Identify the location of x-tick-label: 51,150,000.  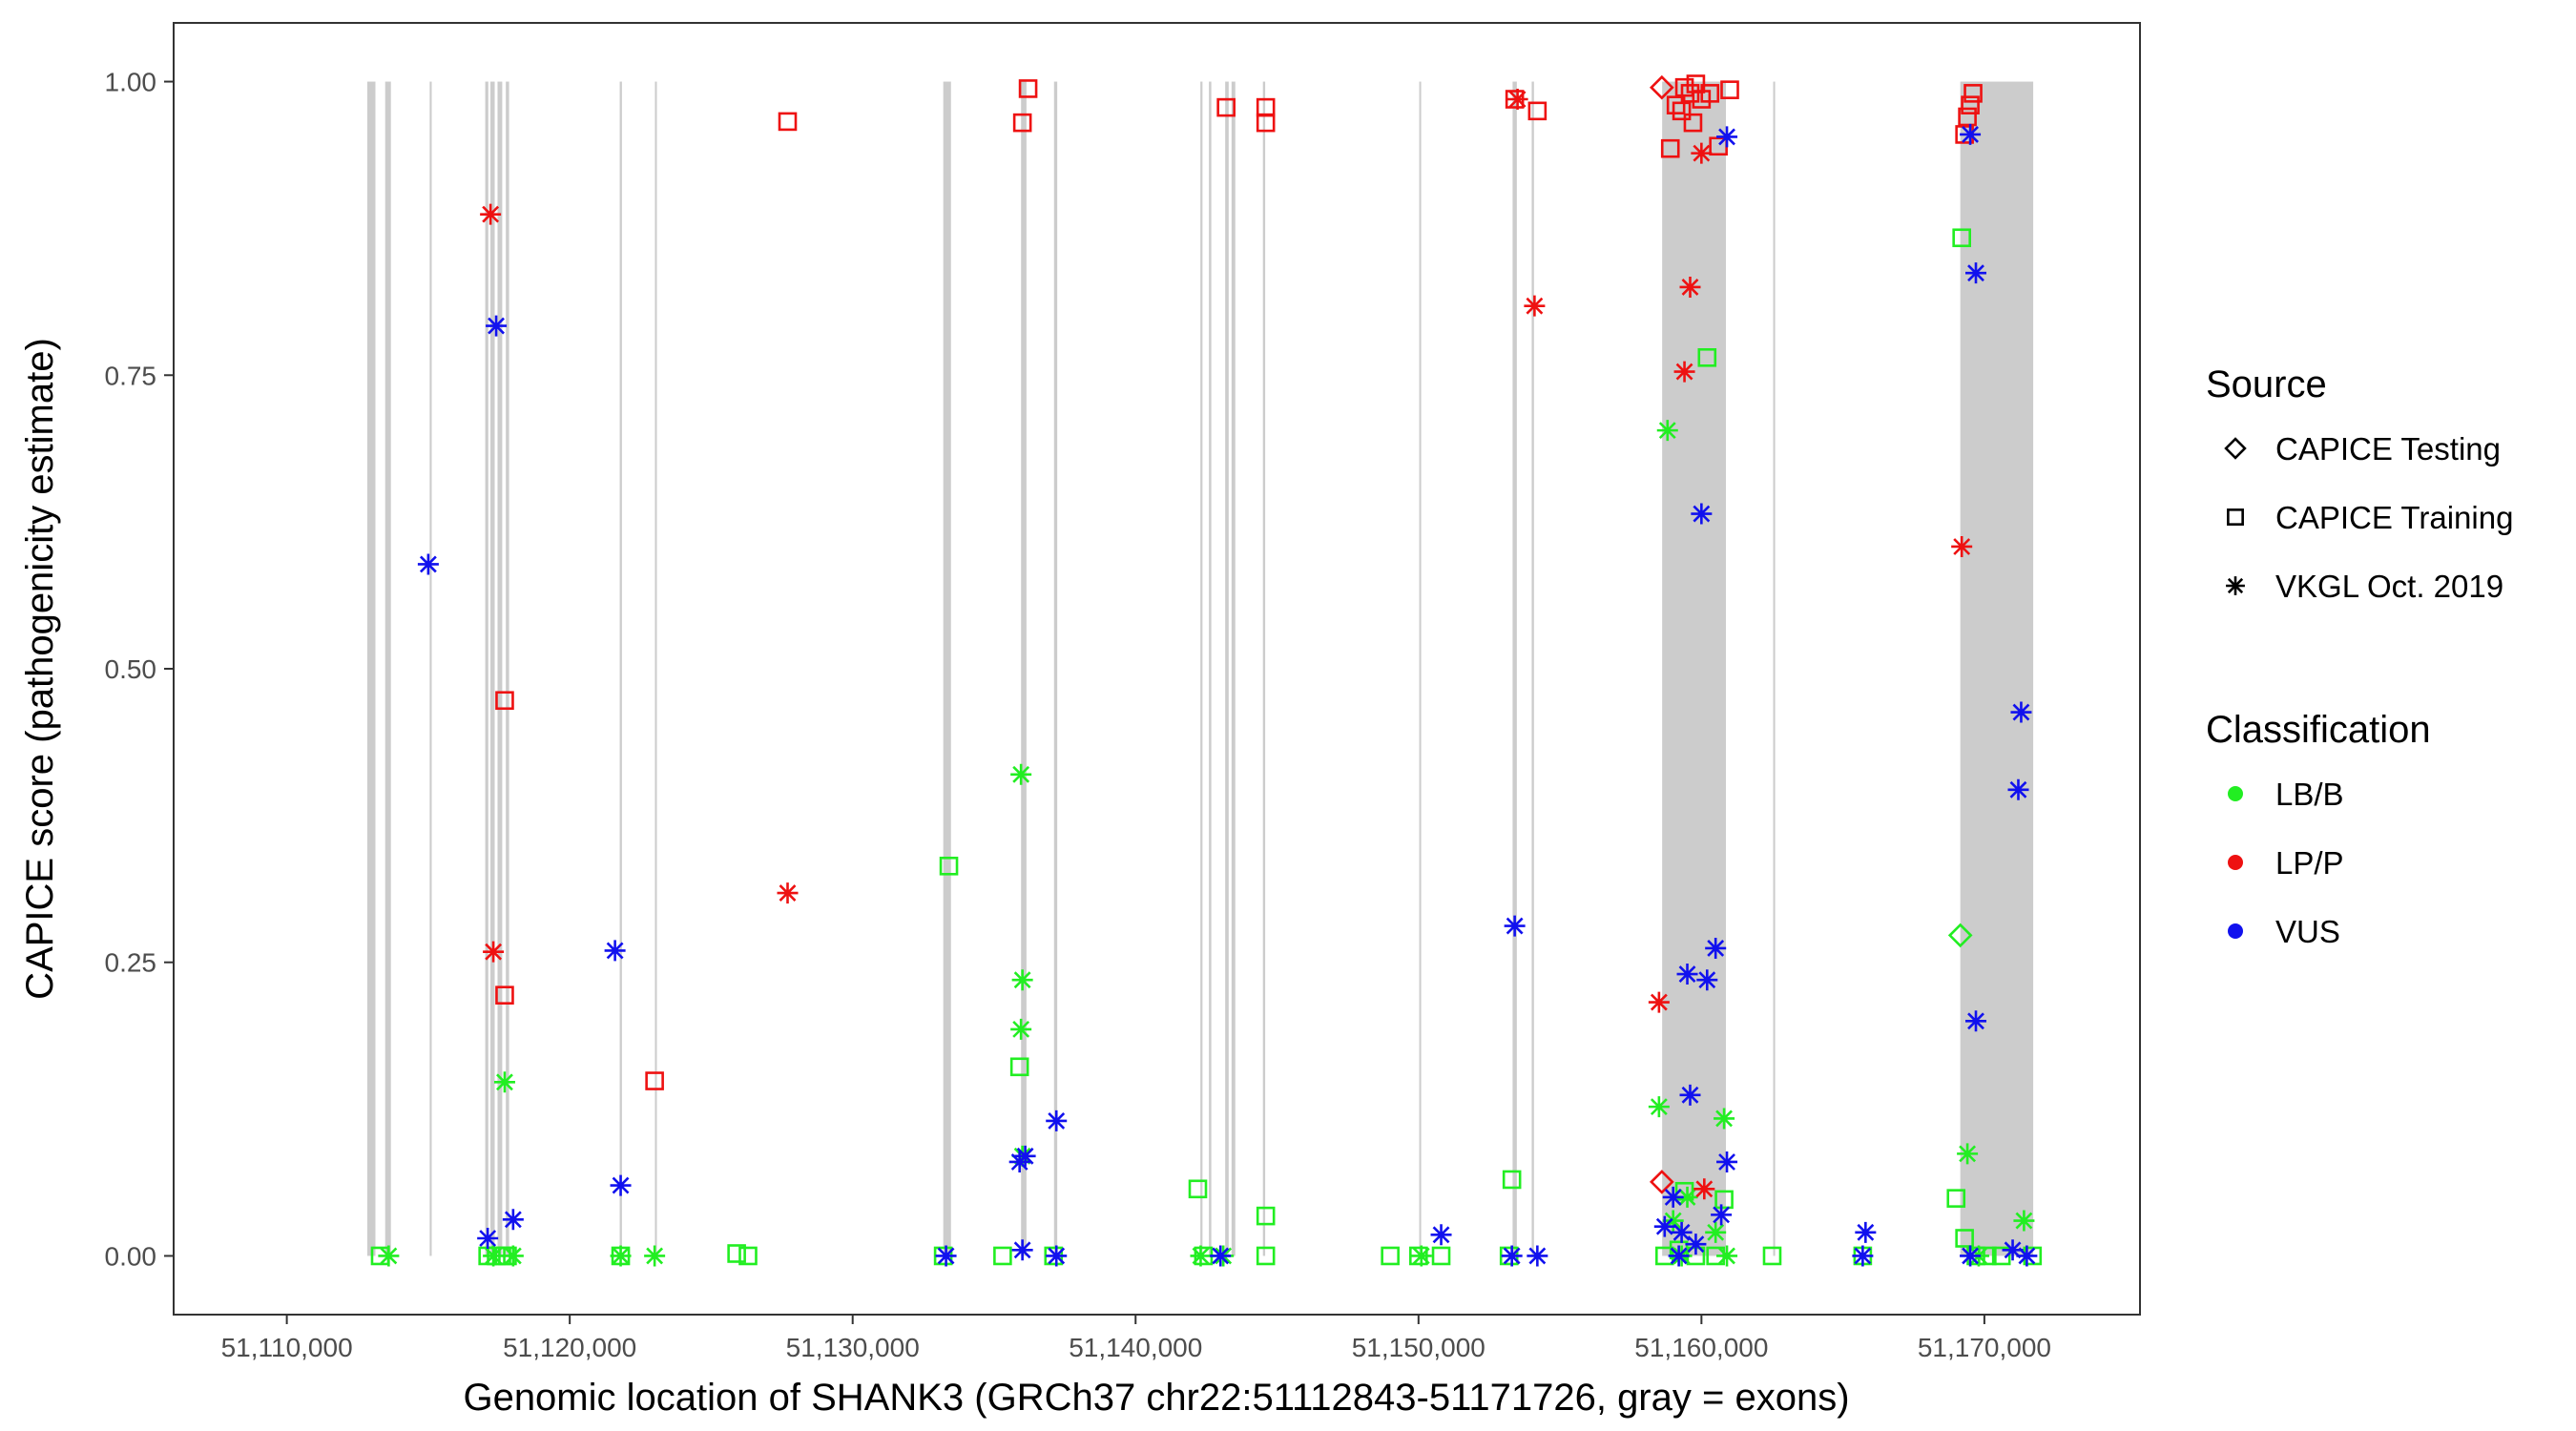
(1418, 1347).